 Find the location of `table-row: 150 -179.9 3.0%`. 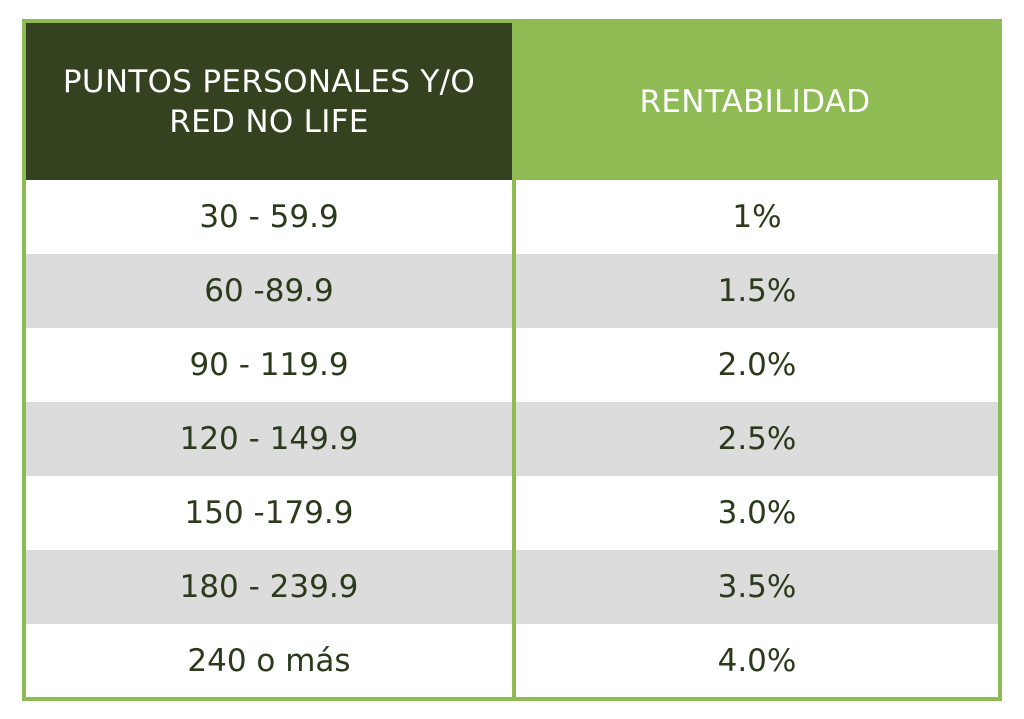

table-row: 150 -179.9 3.0% is located at coordinates (512, 513).